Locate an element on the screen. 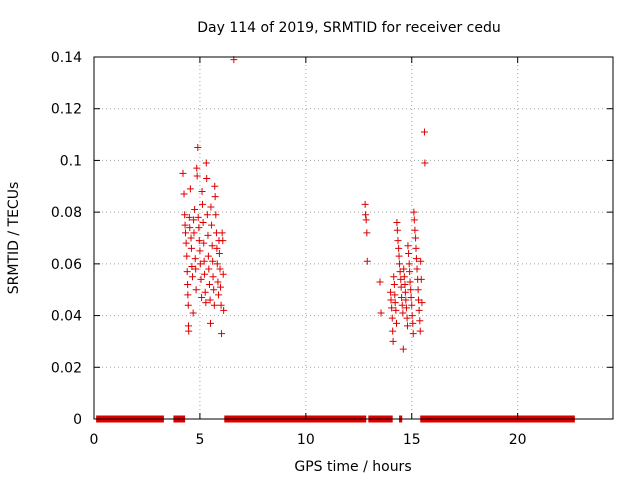 The width and height of the screenshot is (640, 480). y-tick-label: 0.06 is located at coordinates (66, 265).